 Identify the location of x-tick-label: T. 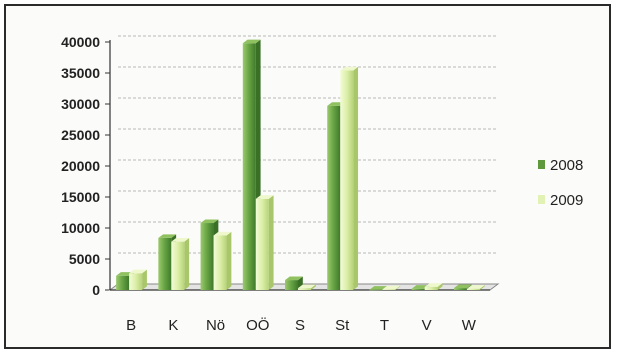
(384, 325).